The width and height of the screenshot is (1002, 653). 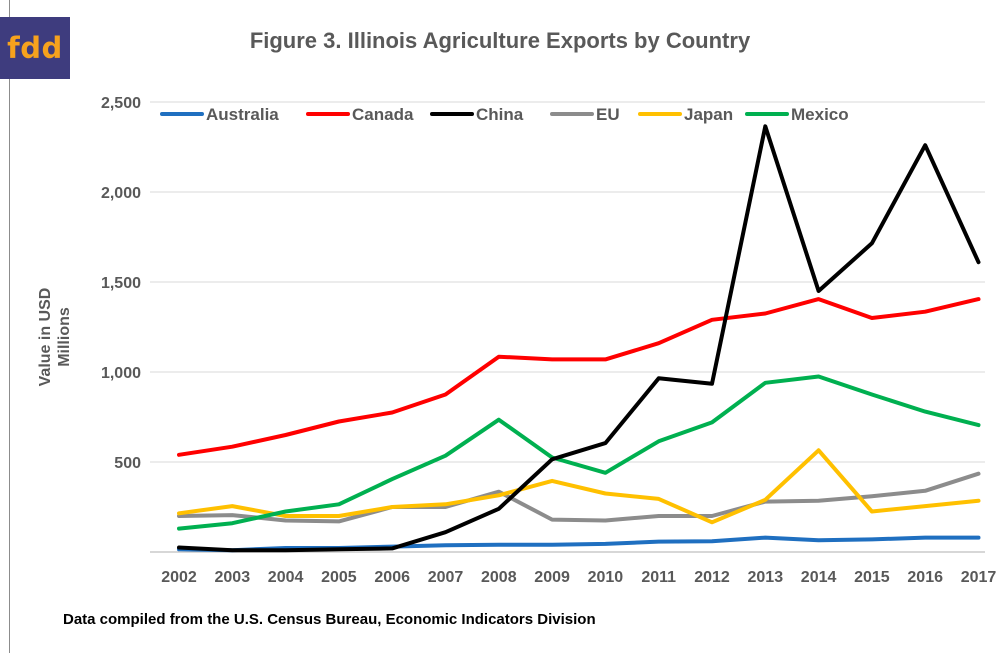 I want to click on x-tick-label: 2008, so click(x=499, y=577).